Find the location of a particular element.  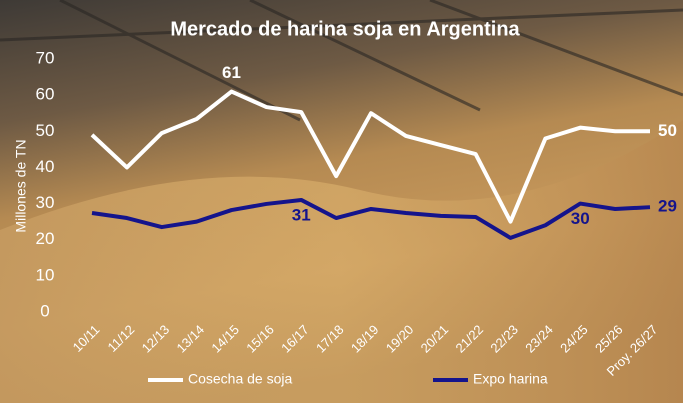

series-line is located at coordinates (371, 218).